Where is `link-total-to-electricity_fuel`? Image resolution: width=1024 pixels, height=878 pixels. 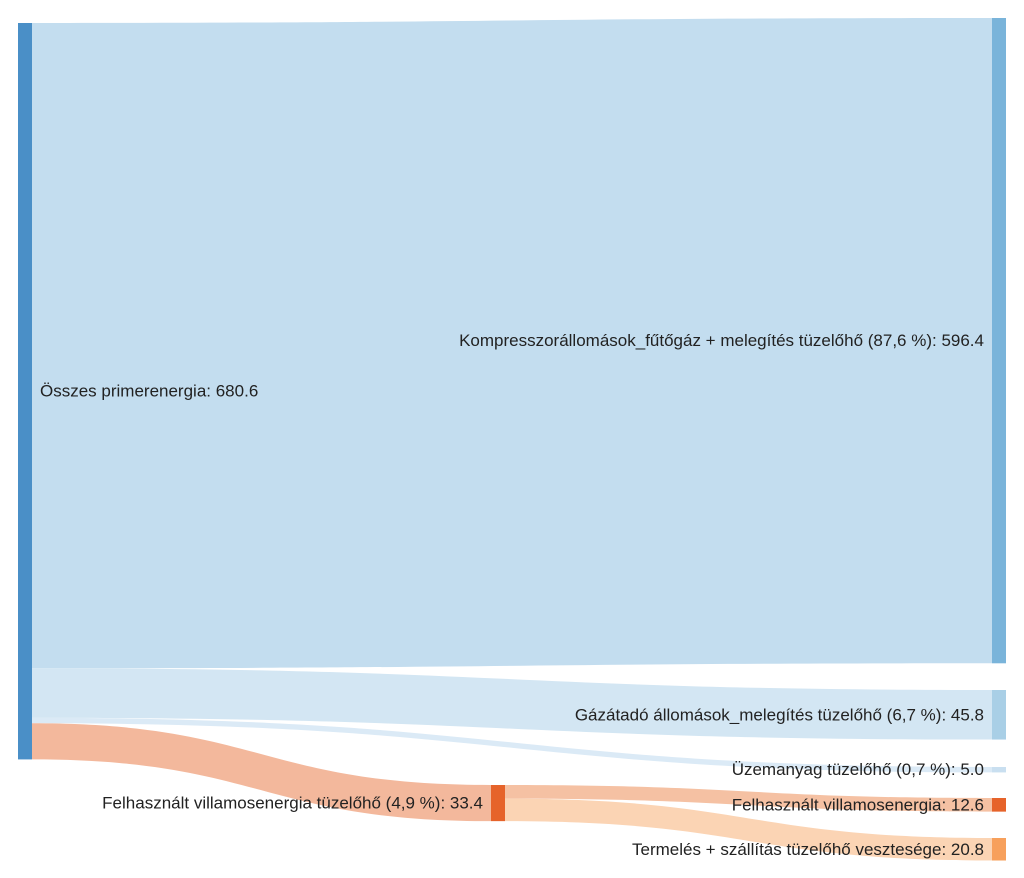 link-total-to-electricity_fuel is located at coordinates (261, 772).